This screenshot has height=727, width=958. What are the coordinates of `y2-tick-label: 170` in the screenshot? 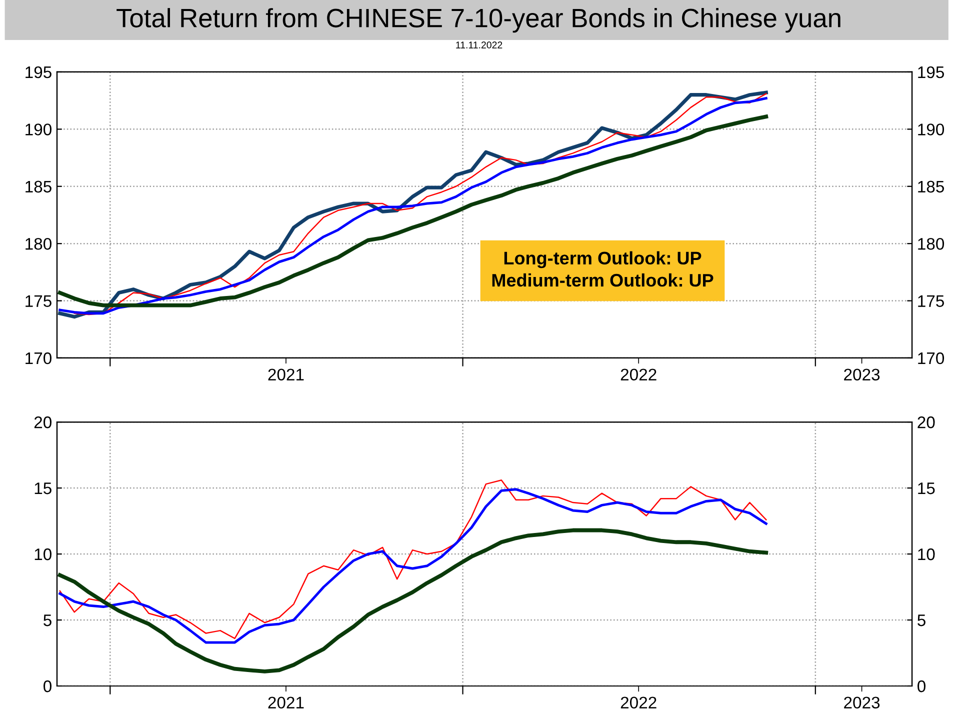 It's located at (931, 358).